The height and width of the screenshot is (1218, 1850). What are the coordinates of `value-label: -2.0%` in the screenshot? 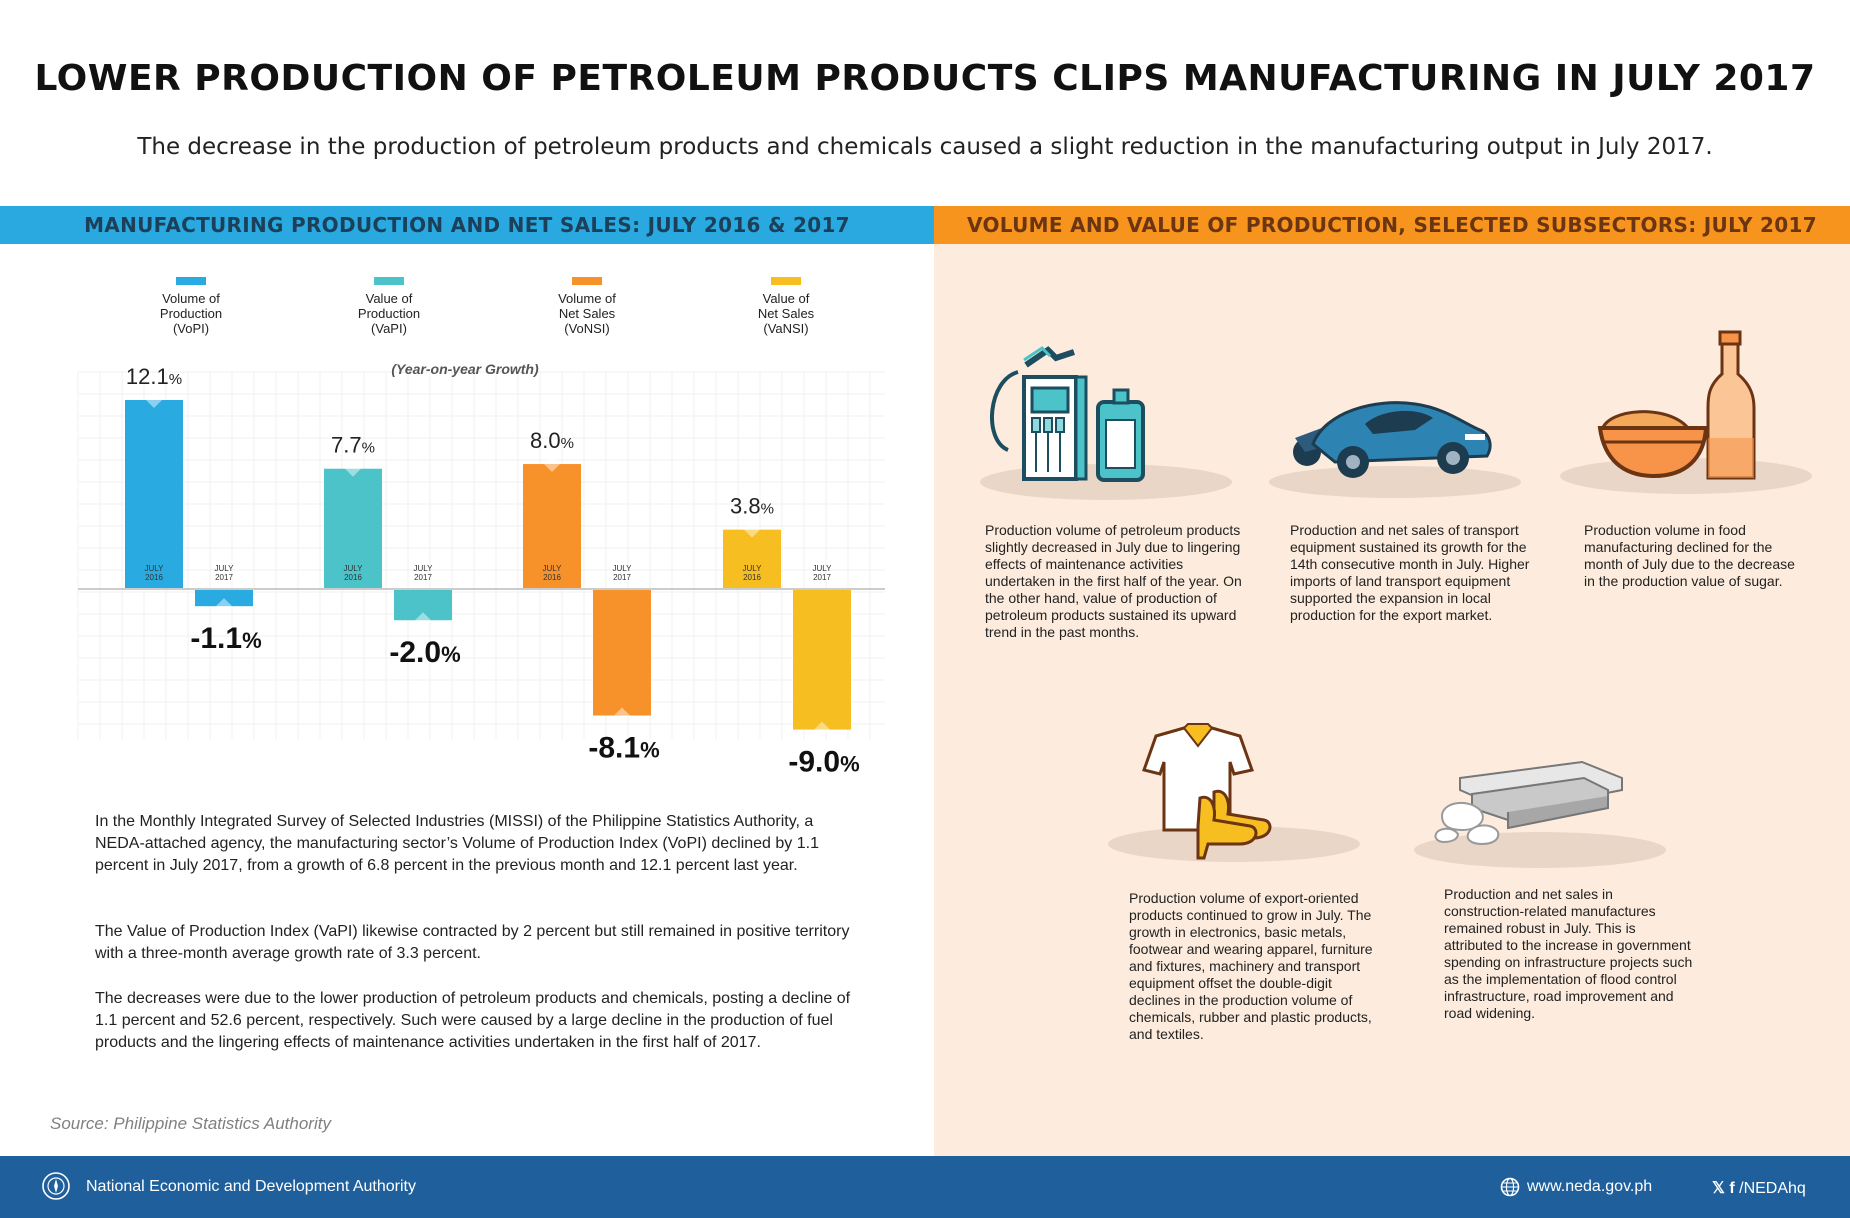 It's located at (424, 652).